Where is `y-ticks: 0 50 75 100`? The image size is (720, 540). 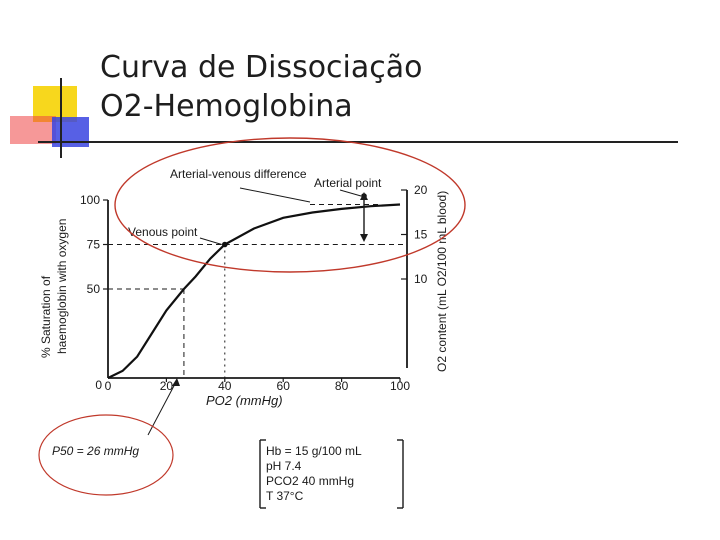 y-ticks: 0 50 75 100 is located at coordinates (94, 292).